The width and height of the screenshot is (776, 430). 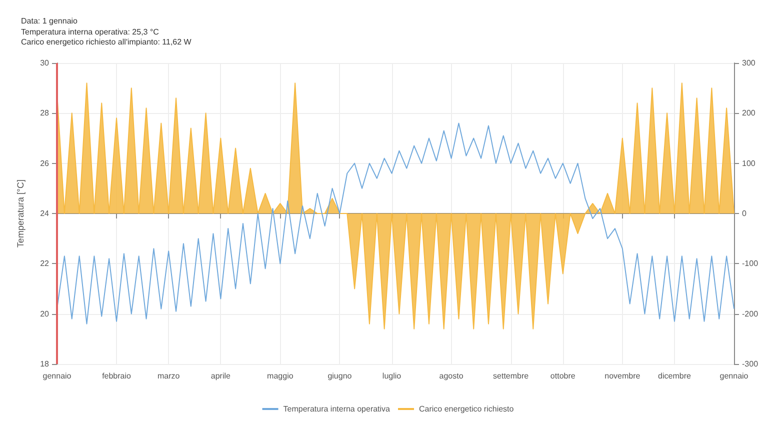 What do you see at coordinates (337, 409) in the screenshot?
I see `legend-label: Temperatura interna operativa` at bounding box center [337, 409].